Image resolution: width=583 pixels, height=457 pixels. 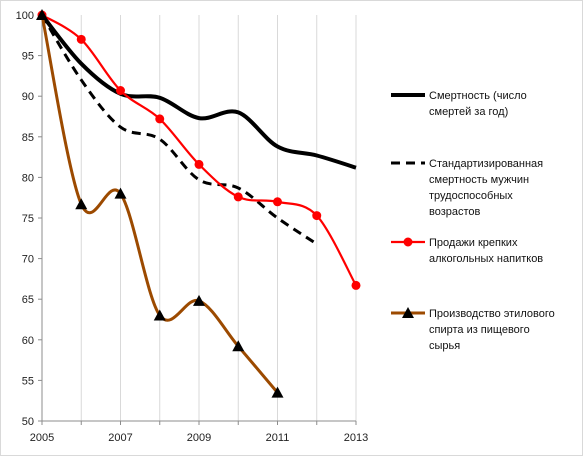 I want to click on legend-label: Смертность (число, so click(x=478, y=96).